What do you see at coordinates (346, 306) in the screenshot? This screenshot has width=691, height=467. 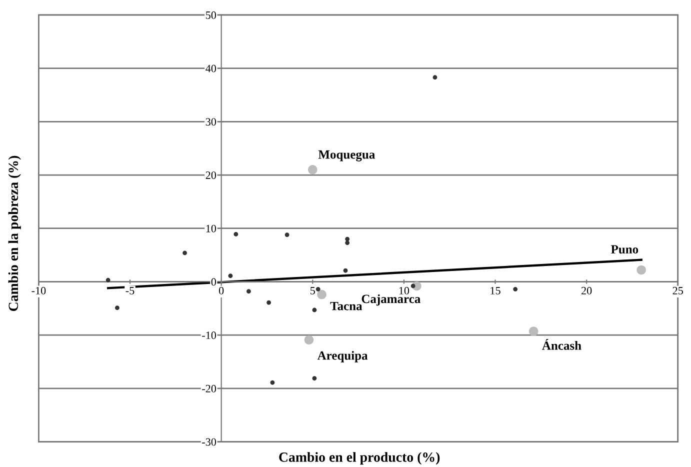 I see `annotation: Tacna` at bounding box center [346, 306].